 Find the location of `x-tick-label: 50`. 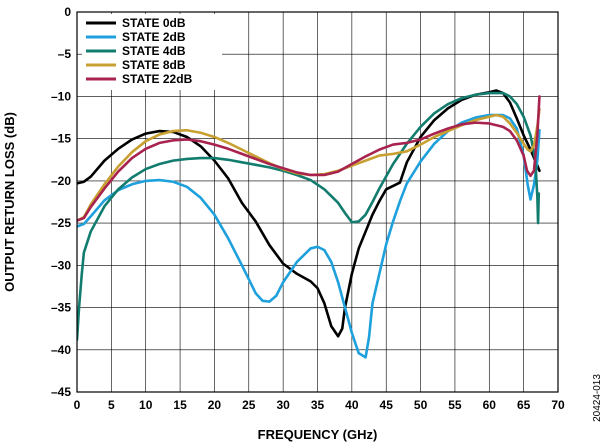

x-tick-label: 50 is located at coordinates (421, 405).